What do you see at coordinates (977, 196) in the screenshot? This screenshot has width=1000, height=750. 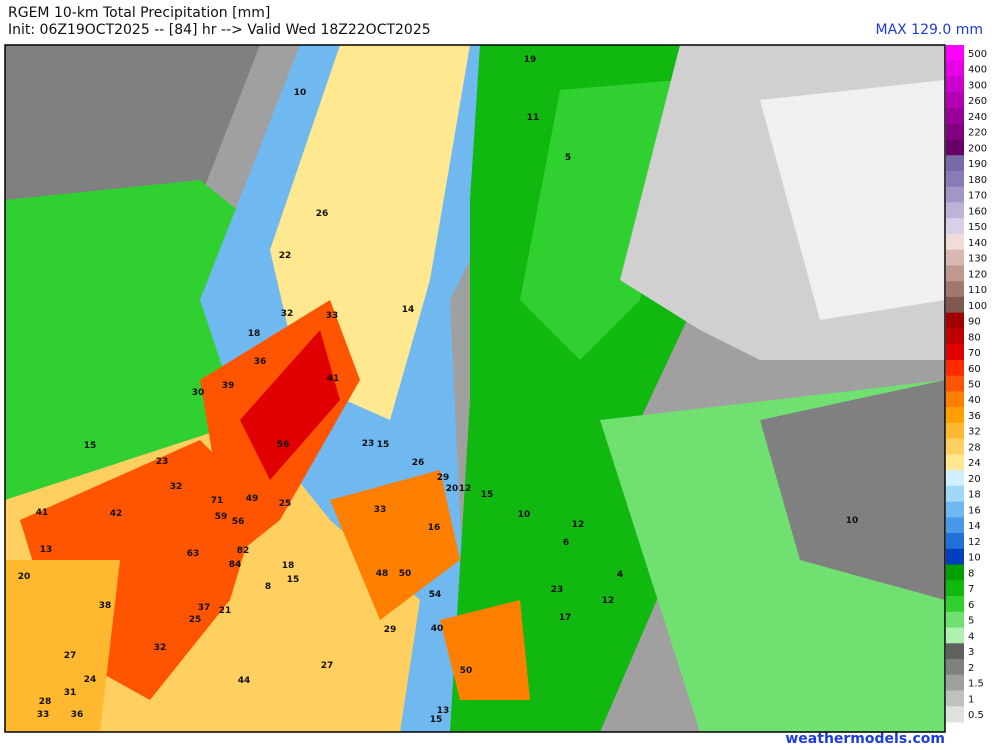 I see `colorbar-label: 170` at bounding box center [977, 196].